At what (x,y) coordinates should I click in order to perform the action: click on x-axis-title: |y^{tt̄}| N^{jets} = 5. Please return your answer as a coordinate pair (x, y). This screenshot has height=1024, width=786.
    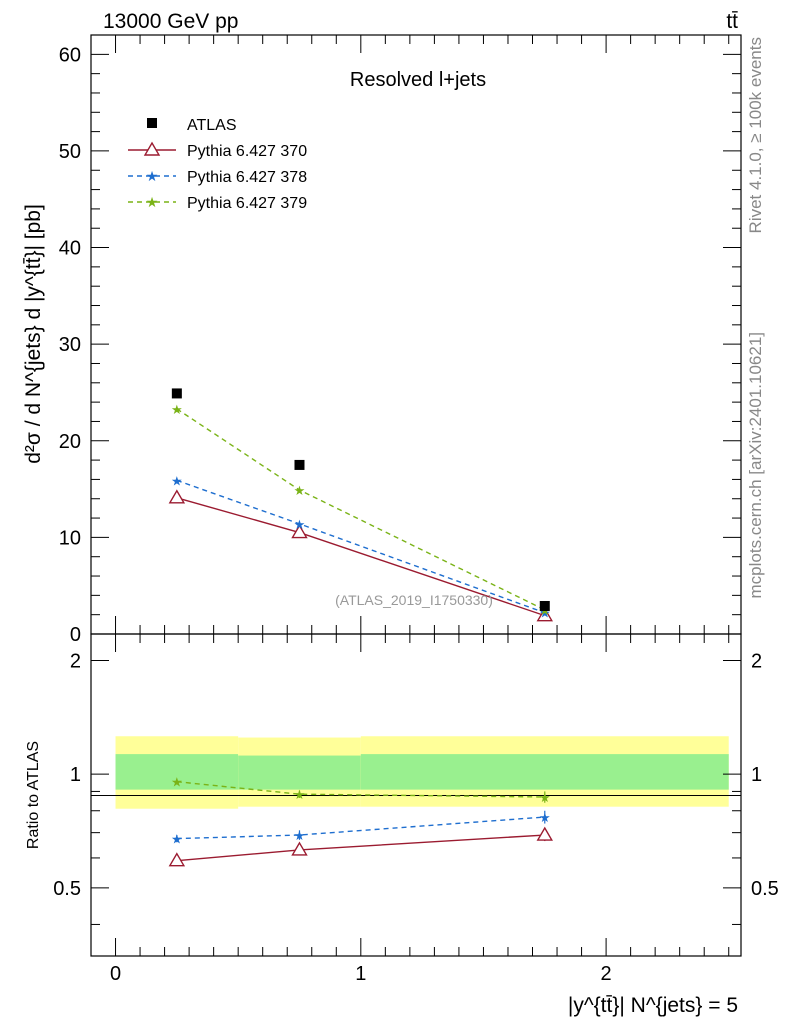
    Looking at the image, I should click on (653, 1005).